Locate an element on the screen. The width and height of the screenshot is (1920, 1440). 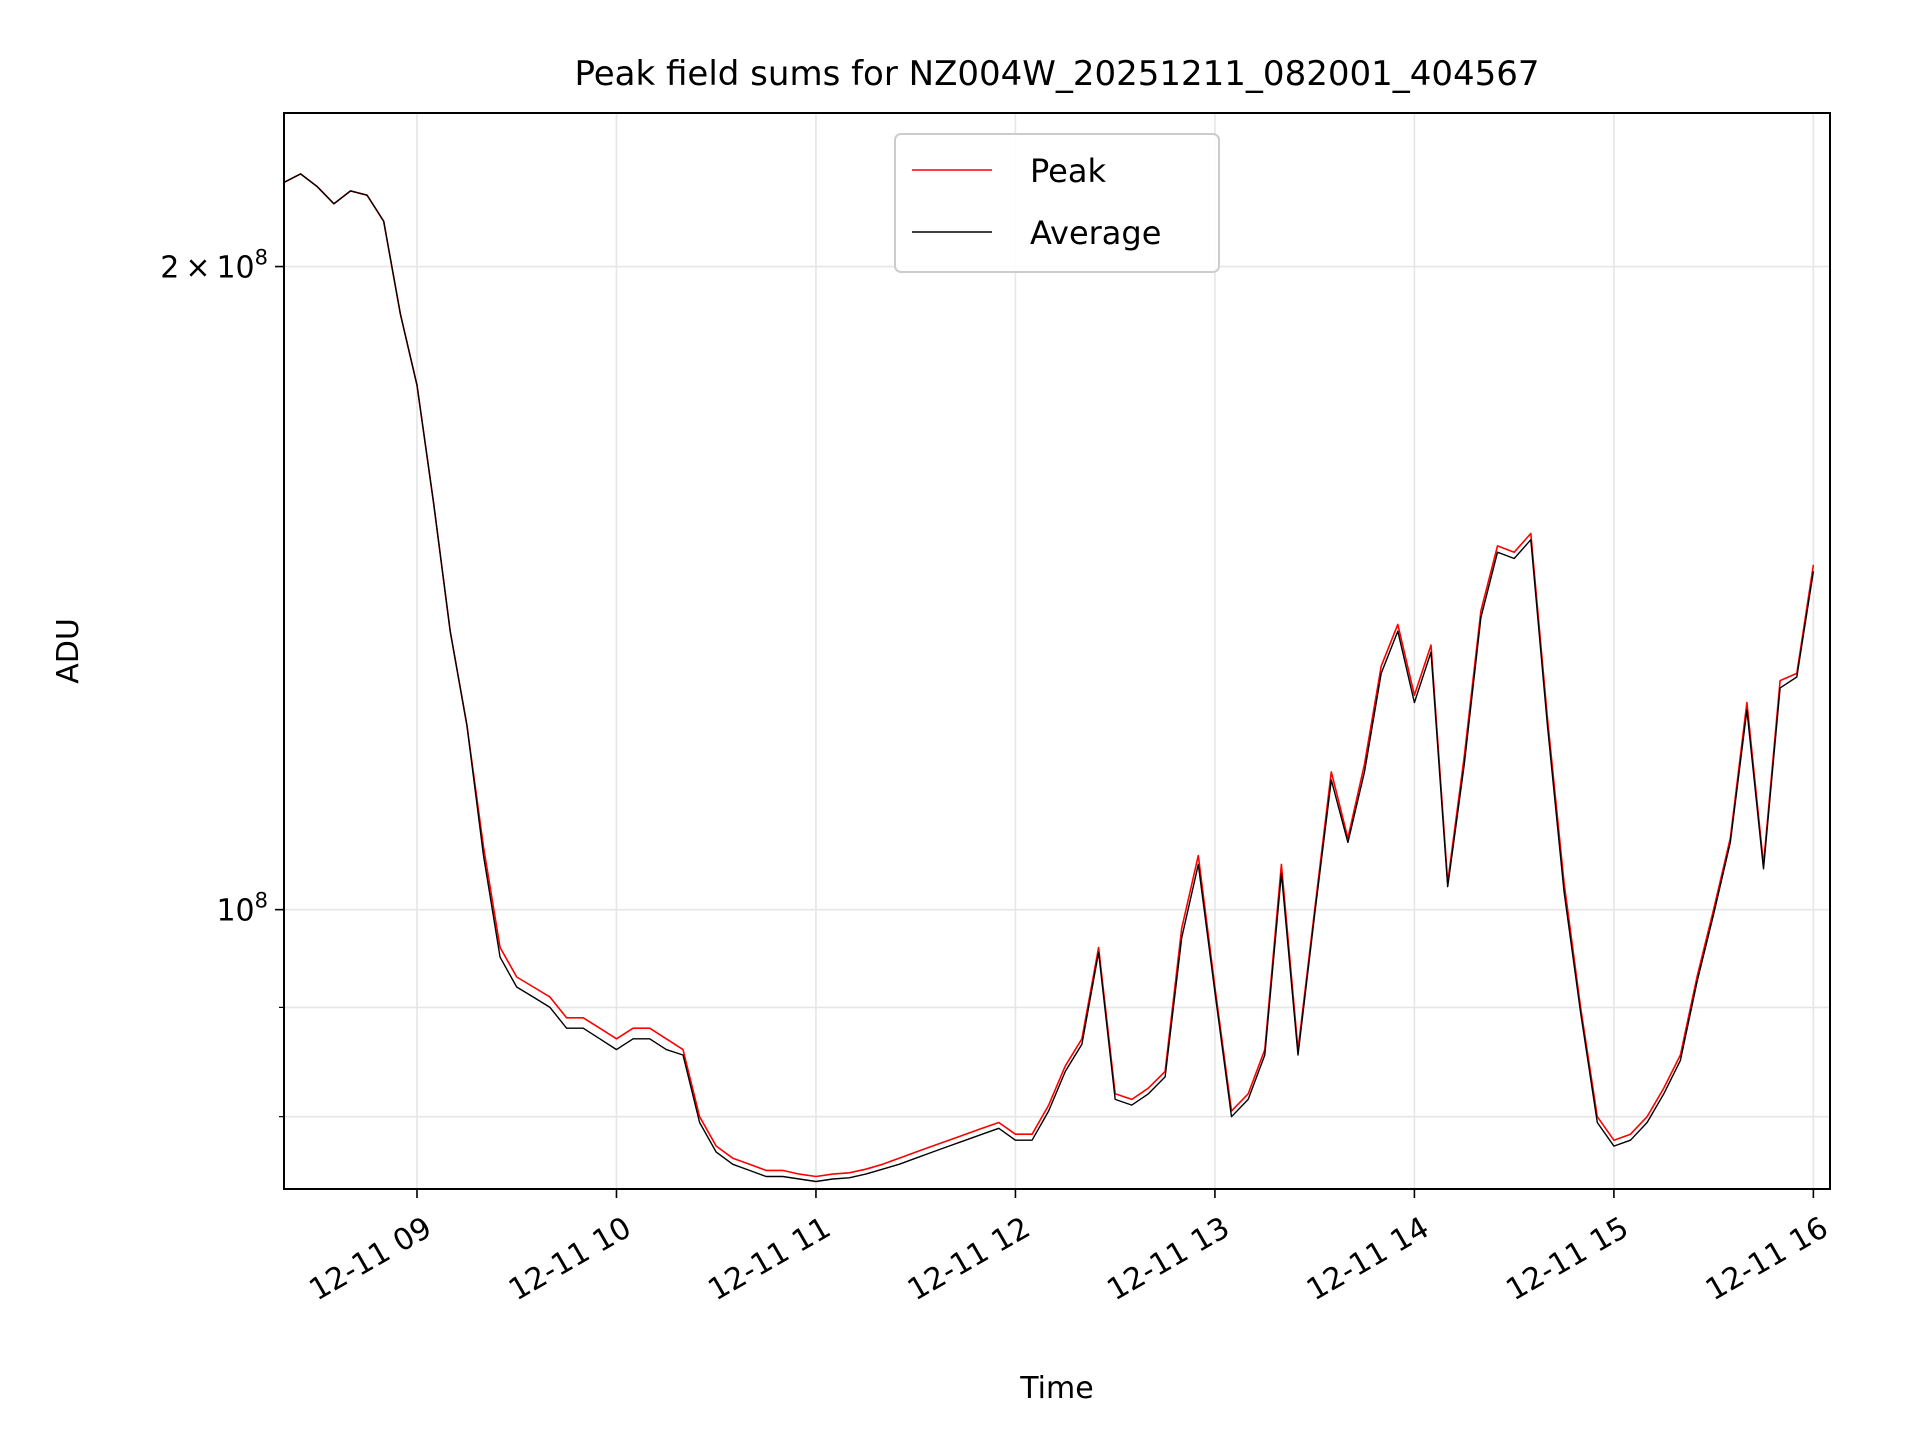
y-axis-ticks: 2 × 108 108 is located at coordinates (222, 682).